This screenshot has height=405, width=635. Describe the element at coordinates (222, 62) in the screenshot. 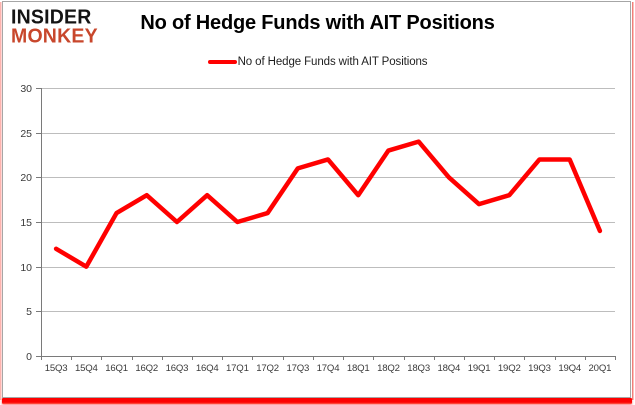

I see `legend-line-swatch` at that location.